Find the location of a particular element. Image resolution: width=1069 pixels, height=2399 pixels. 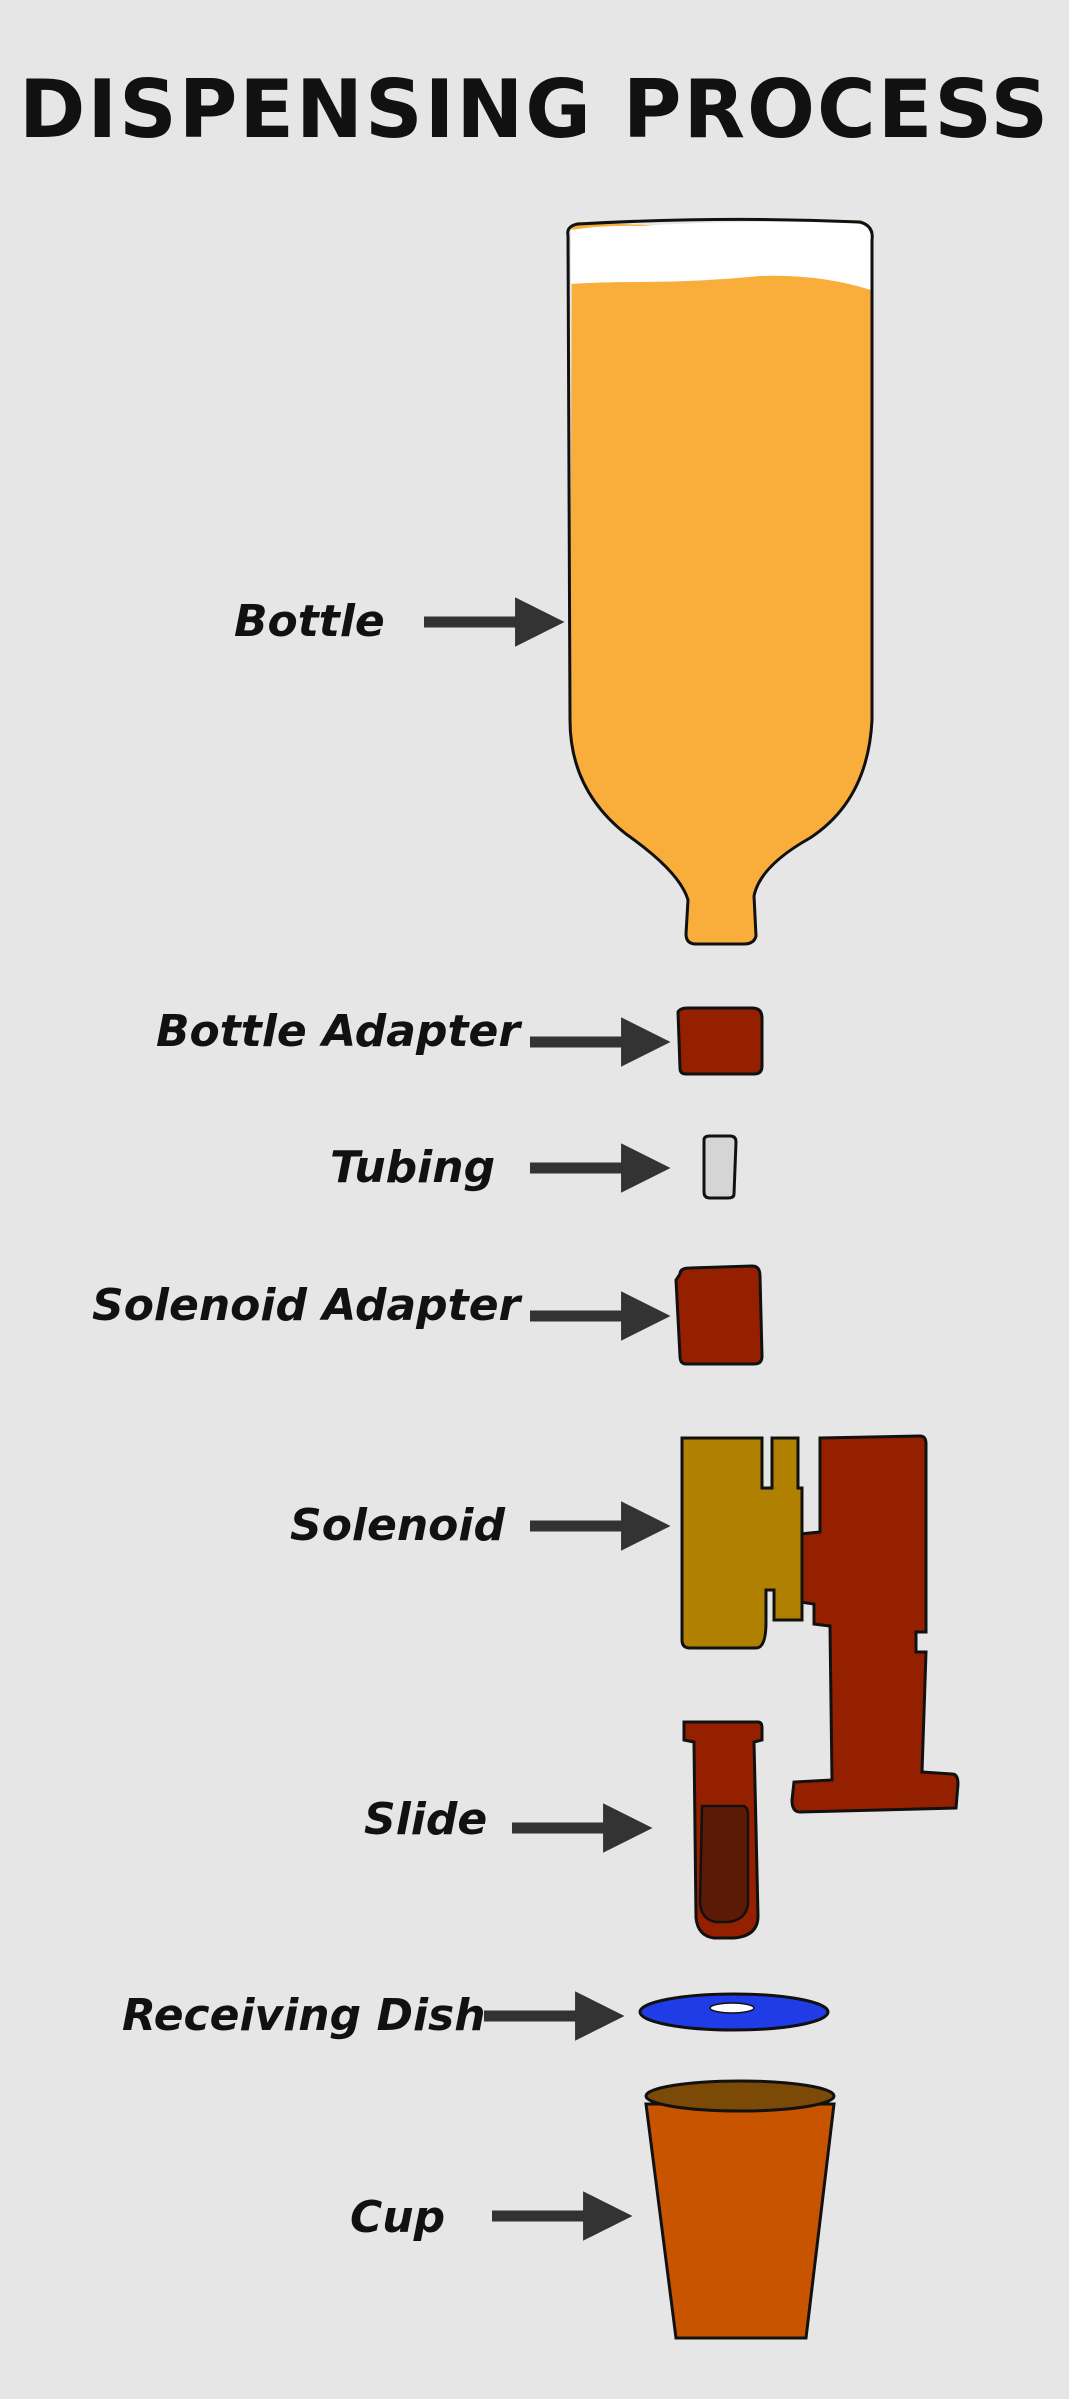

receiving-dish-icon is located at coordinates (734, 2012).